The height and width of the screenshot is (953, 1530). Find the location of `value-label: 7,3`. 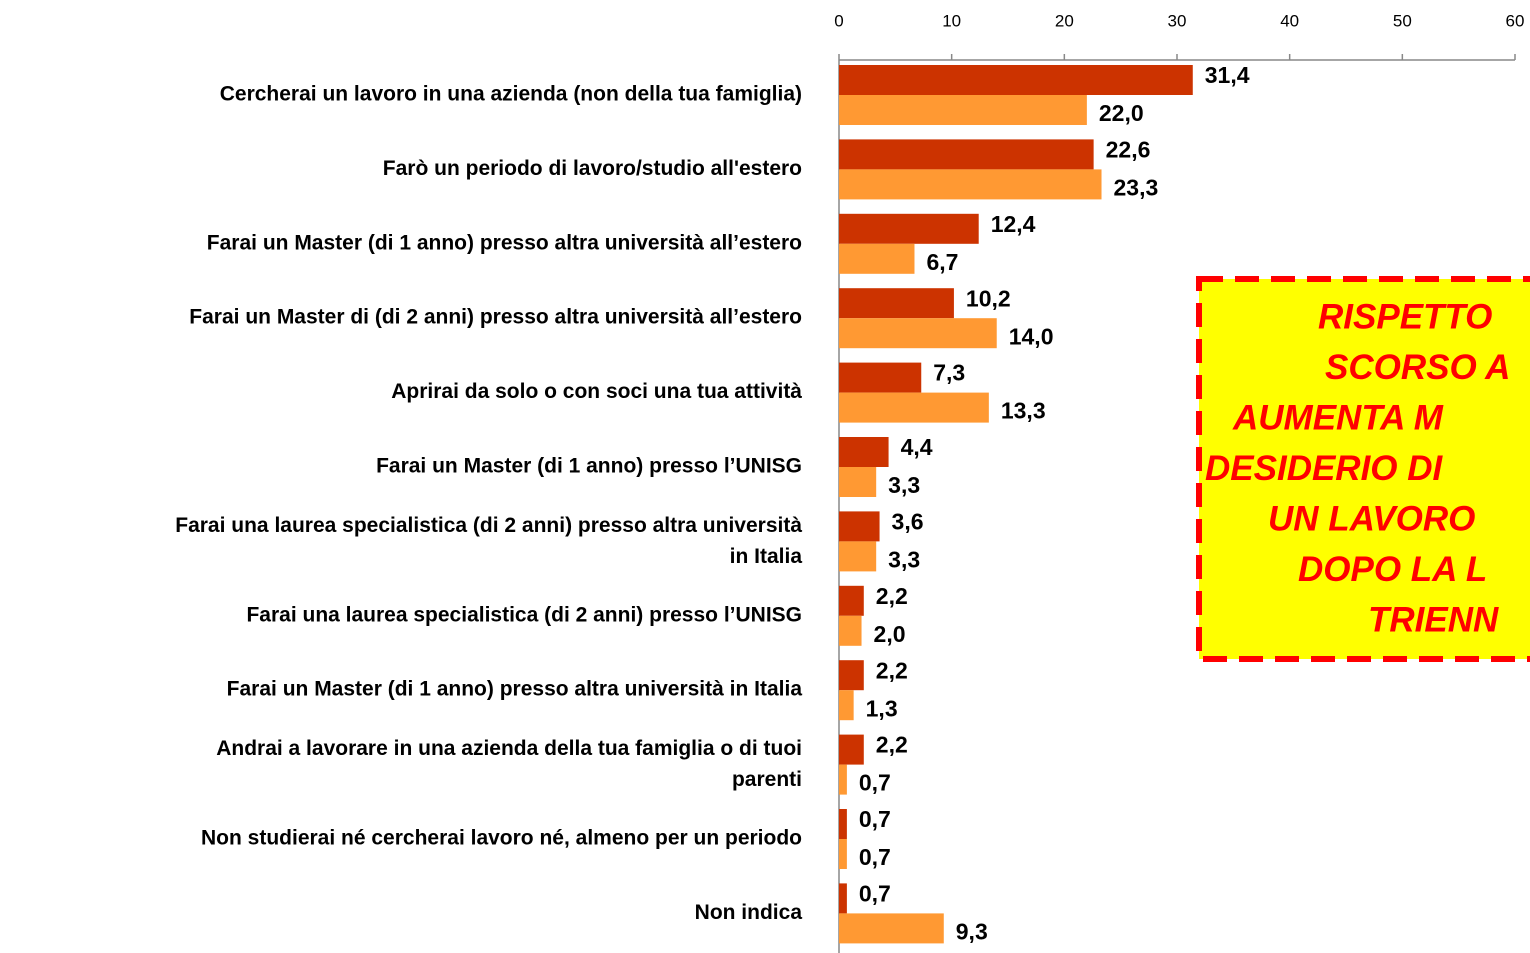

value-label: 7,3 is located at coordinates (949, 373).